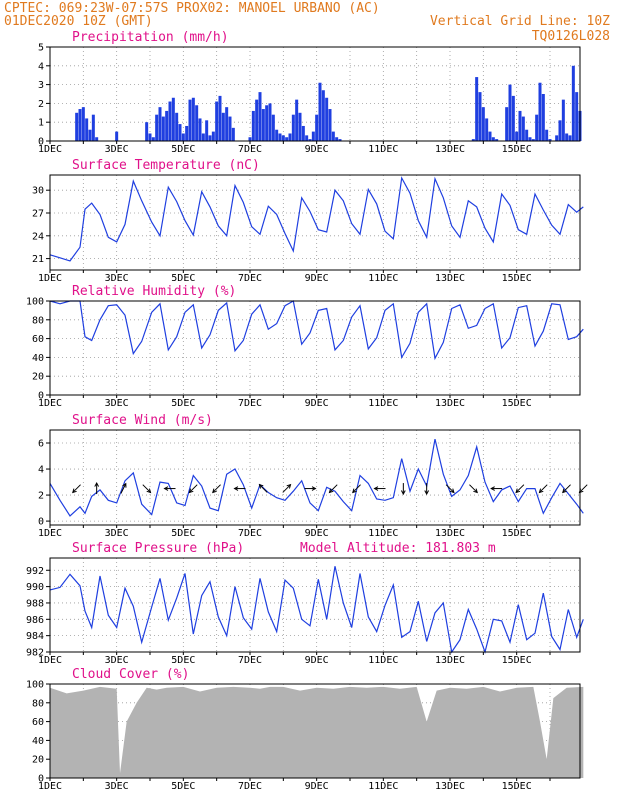 The height and width of the screenshot is (800, 618). I want to click on surface-wind-line, so click(316, 477).